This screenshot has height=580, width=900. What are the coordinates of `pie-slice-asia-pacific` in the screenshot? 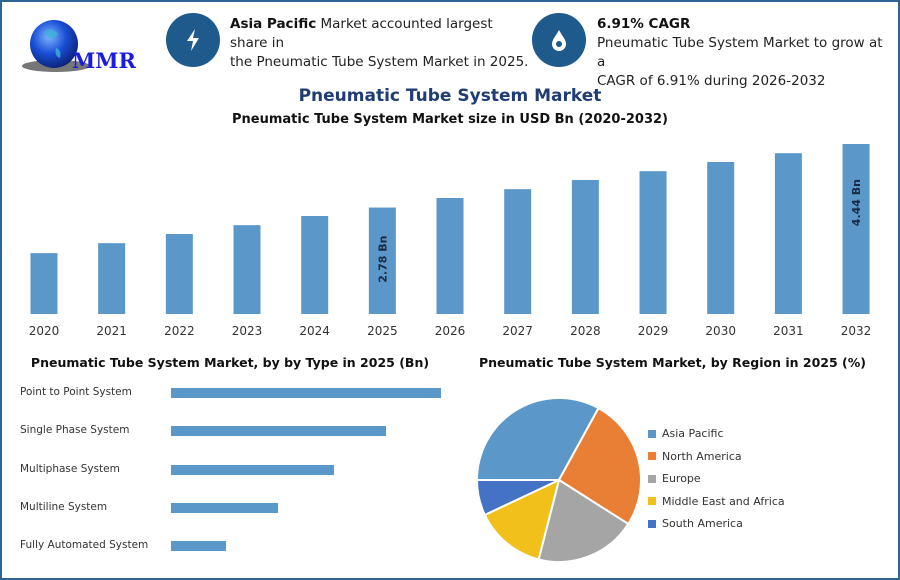 It's located at (537, 439).